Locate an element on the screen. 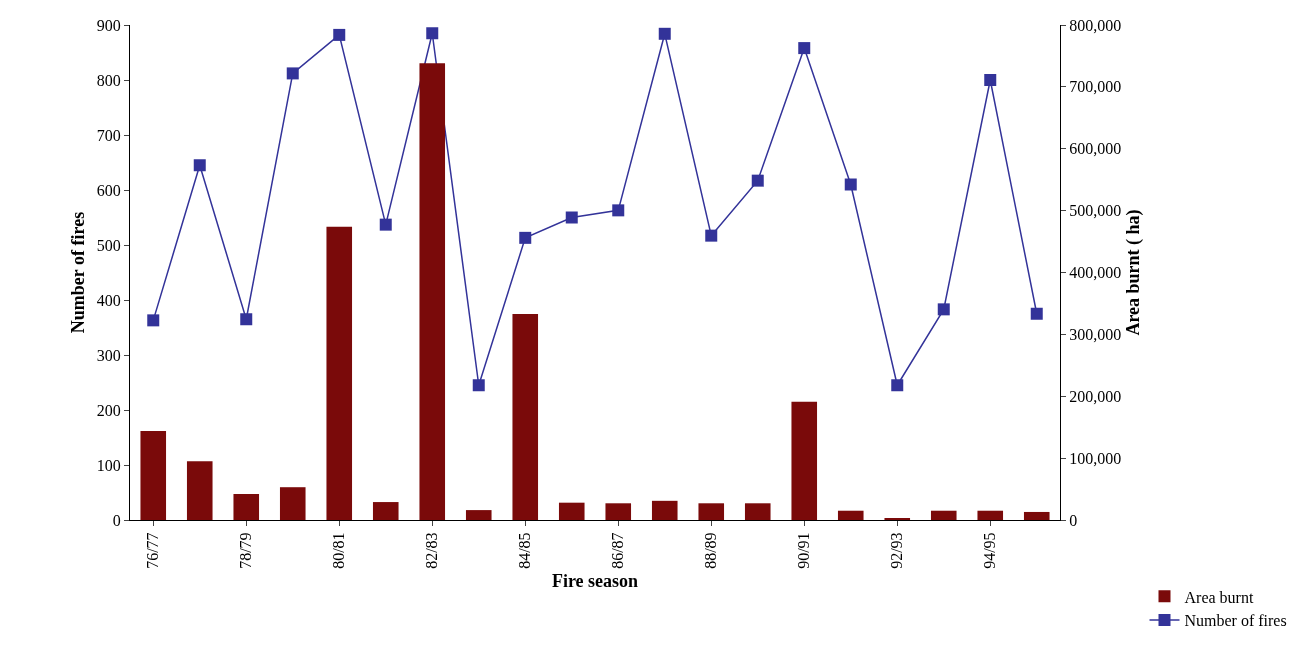 The width and height of the screenshot is (1304, 650). x-tick-label: 92/93 is located at coordinates (897, 550).